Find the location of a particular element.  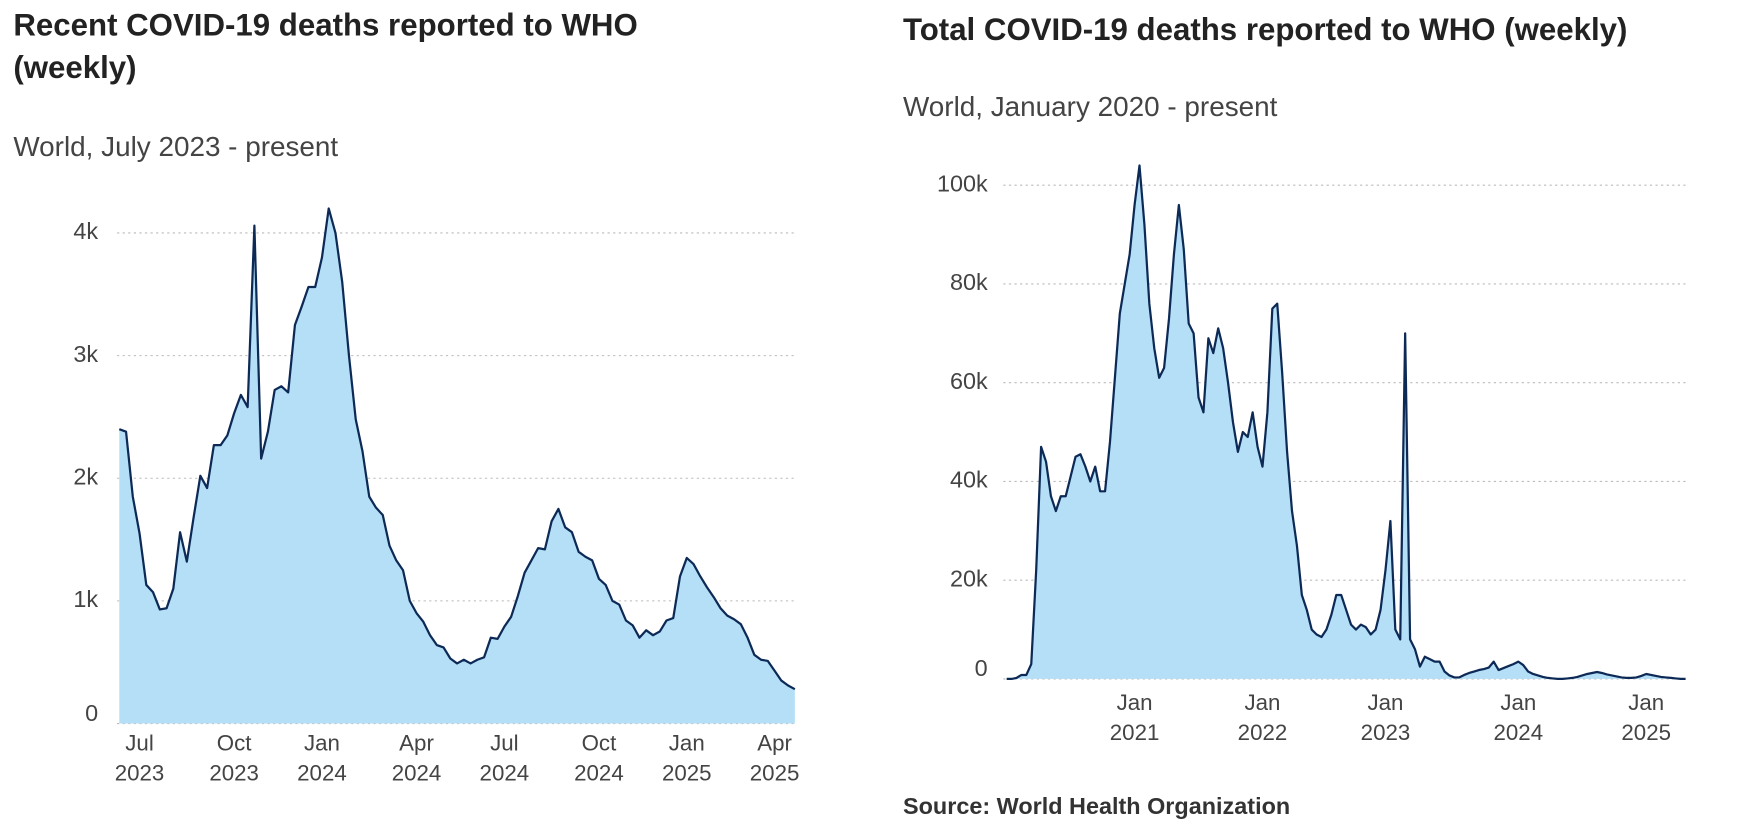

chart-subtitle: World, January 2020 - present is located at coordinates (1090, 107).